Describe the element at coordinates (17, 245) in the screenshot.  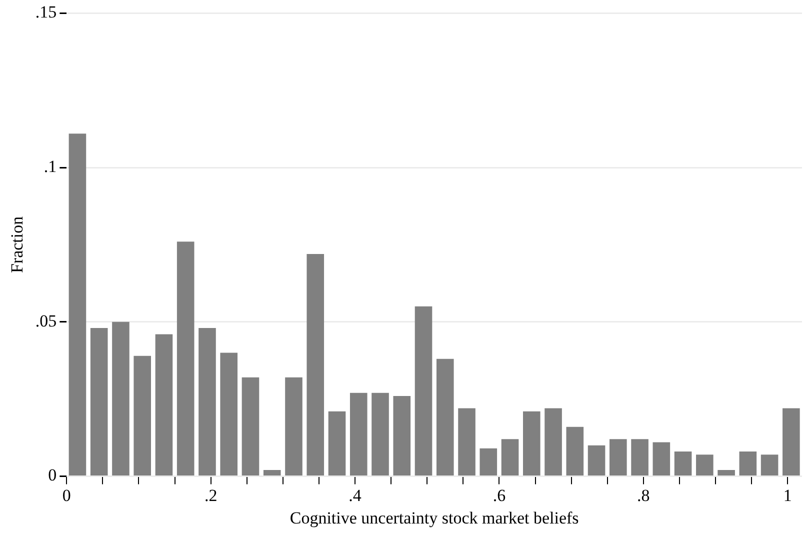
I see `y-axis-title: Fraction` at that location.